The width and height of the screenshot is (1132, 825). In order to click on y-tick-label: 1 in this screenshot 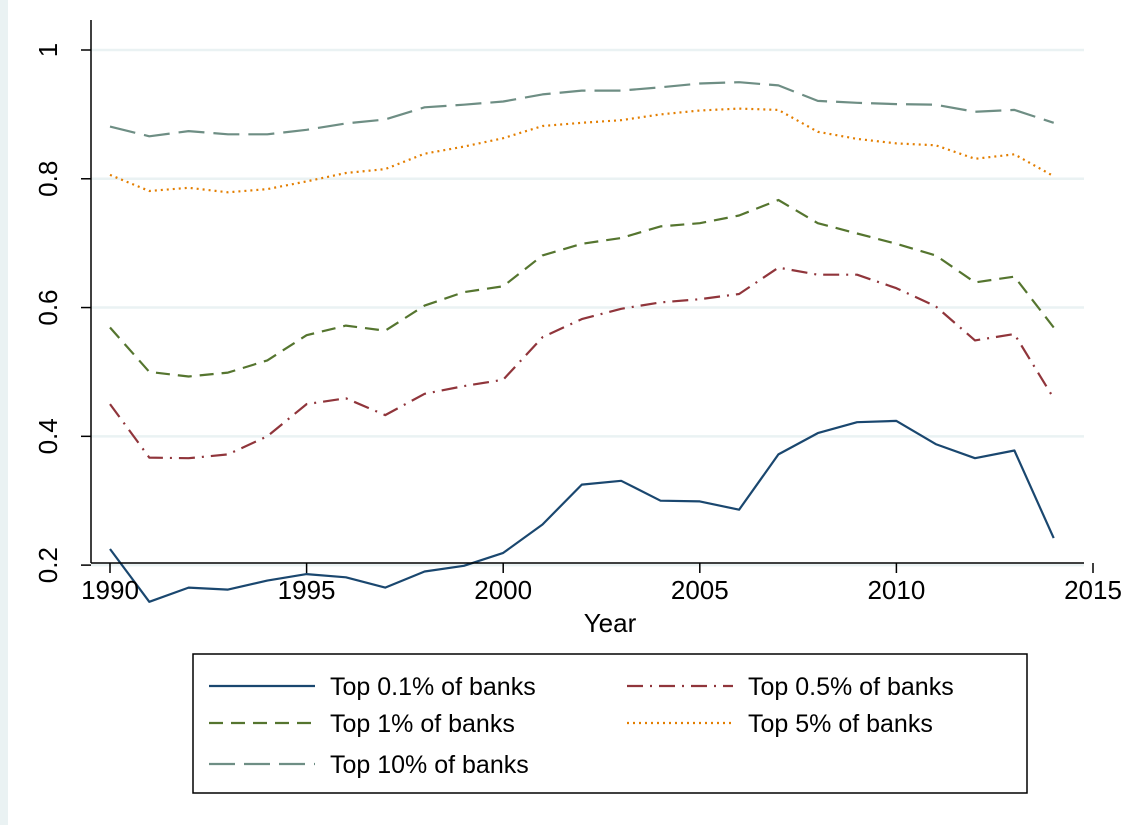, I will do `click(48, 50)`.